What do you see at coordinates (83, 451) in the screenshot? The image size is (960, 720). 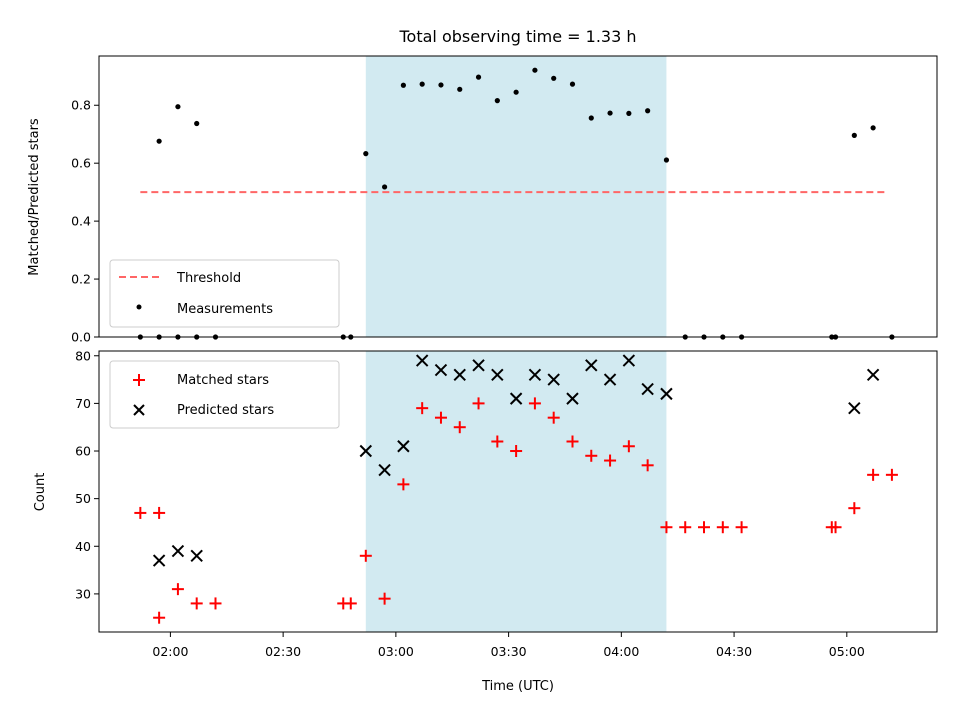 I see `y-tick-label: 60` at bounding box center [83, 451].